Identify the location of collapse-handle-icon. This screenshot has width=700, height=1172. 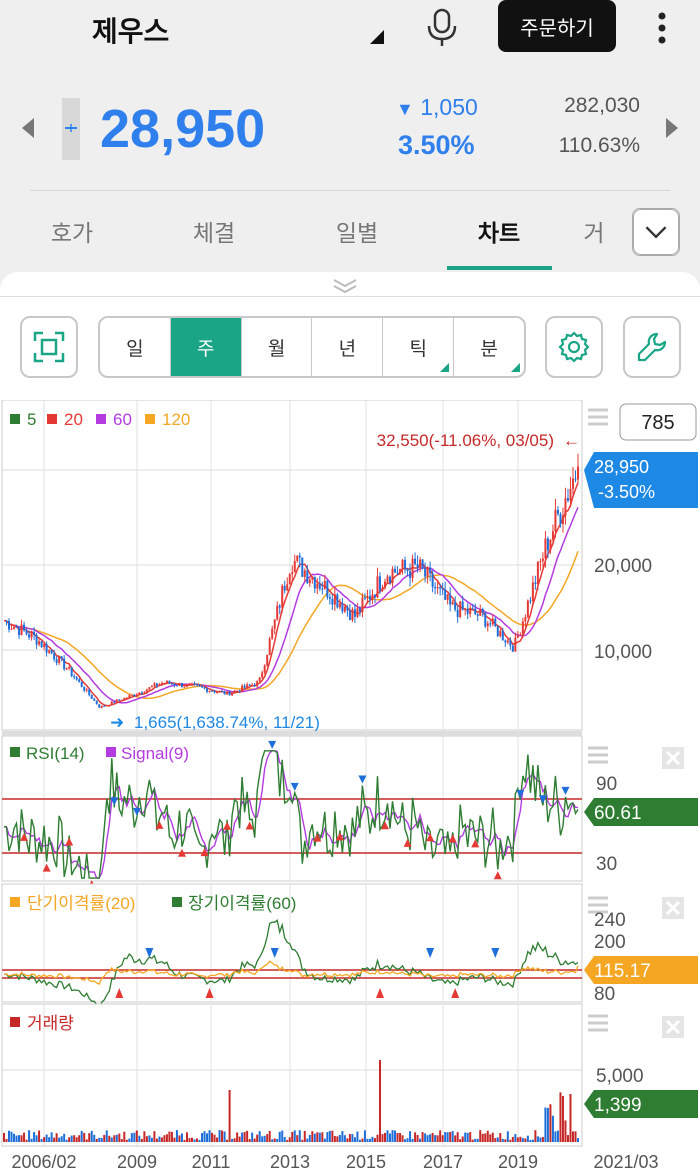
(345, 286).